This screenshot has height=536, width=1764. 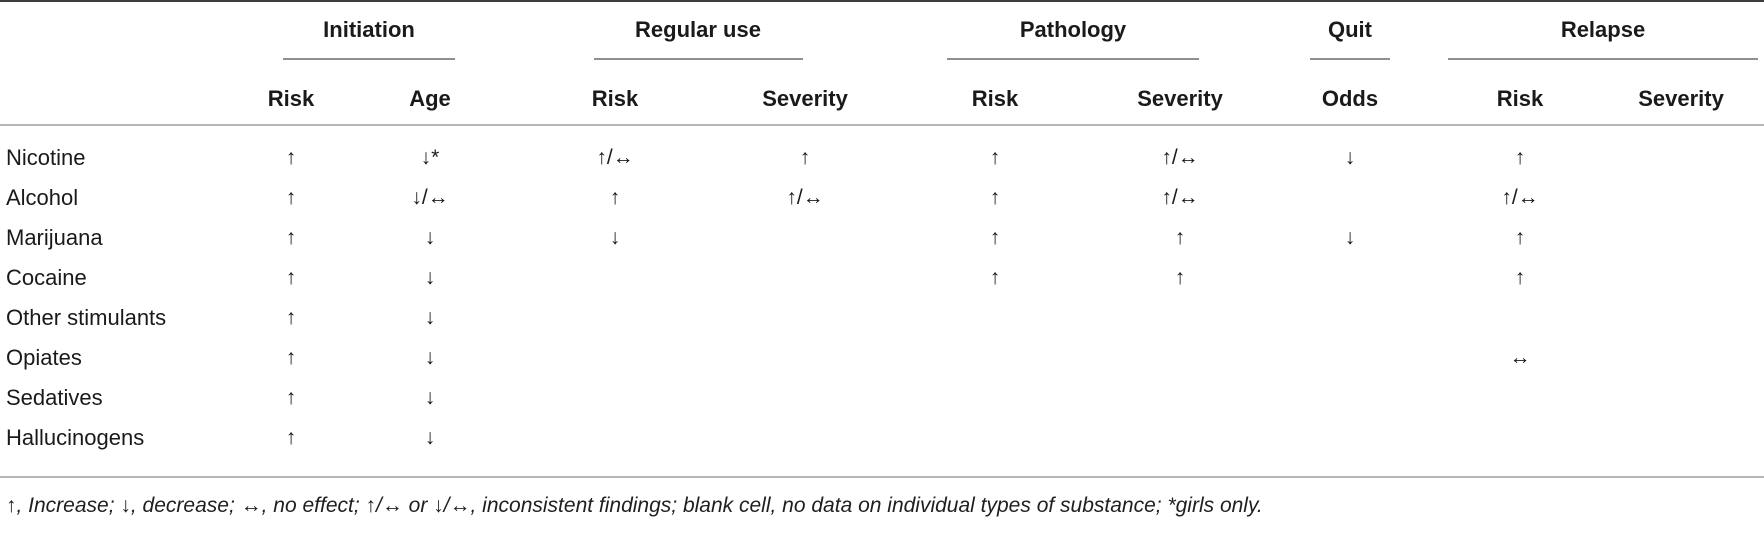 What do you see at coordinates (1681, 94) in the screenshot?
I see `col-header-relapse-severity: Severity` at bounding box center [1681, 94].